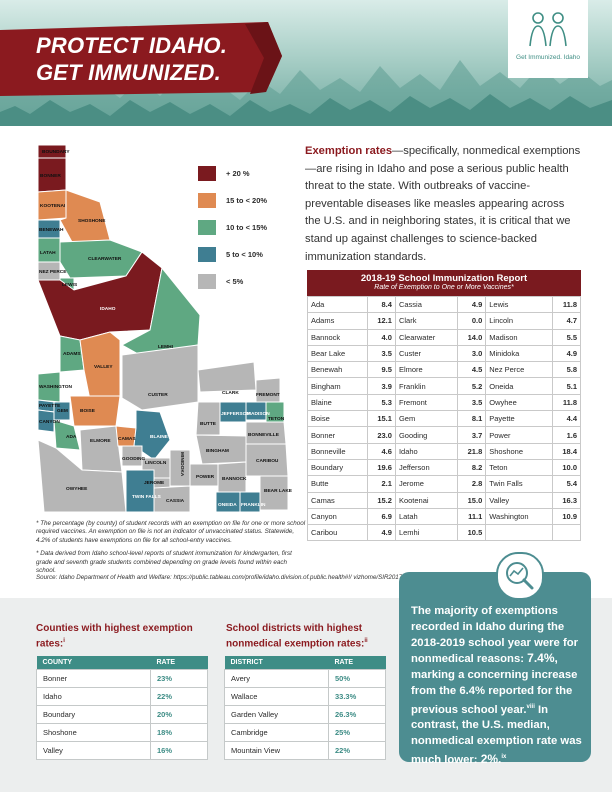 This screenshot has width=612, height=792. Describe the element at coordinates (426, 533) in the screenshot. I see `county-name-cell: Lemhi` at that location.